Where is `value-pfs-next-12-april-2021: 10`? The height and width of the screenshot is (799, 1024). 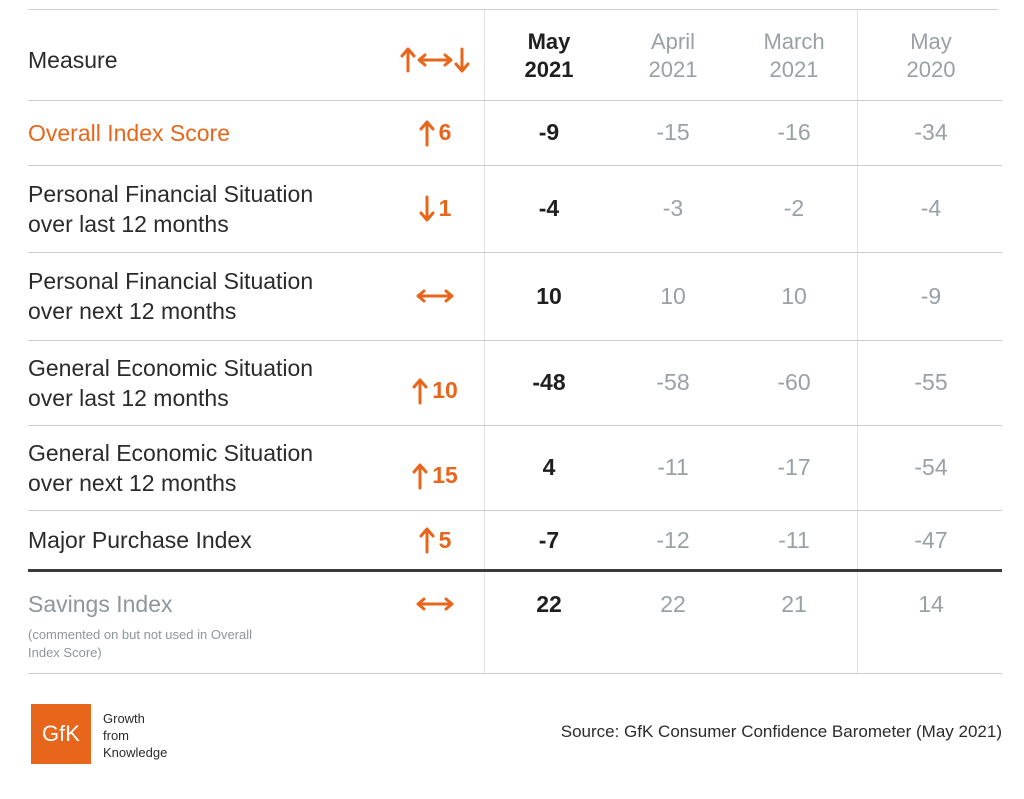 value-pfs-next-12-april-2021: 10 is located at coordinates (673, 295).